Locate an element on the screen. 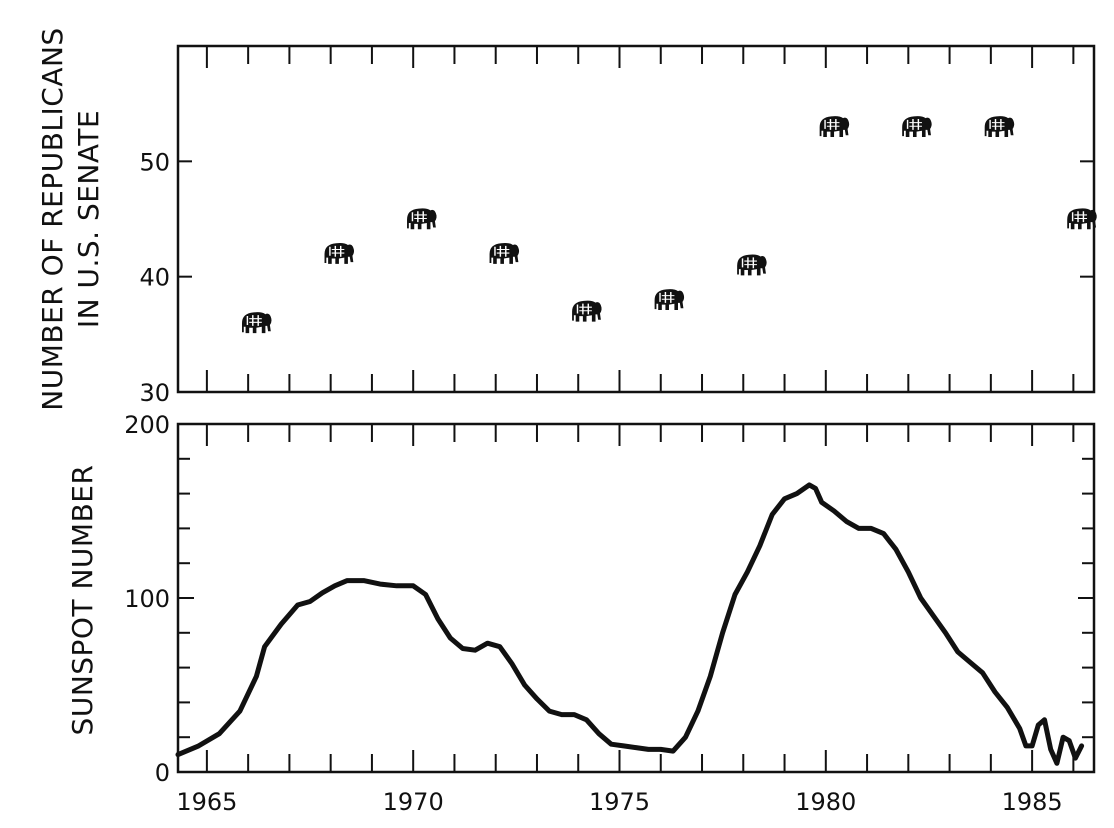 This screenshot has height=828, width=1114. top-ylabel-line-1: NUMBER OF REPUBLICANS is located at coordinates (52, 218).